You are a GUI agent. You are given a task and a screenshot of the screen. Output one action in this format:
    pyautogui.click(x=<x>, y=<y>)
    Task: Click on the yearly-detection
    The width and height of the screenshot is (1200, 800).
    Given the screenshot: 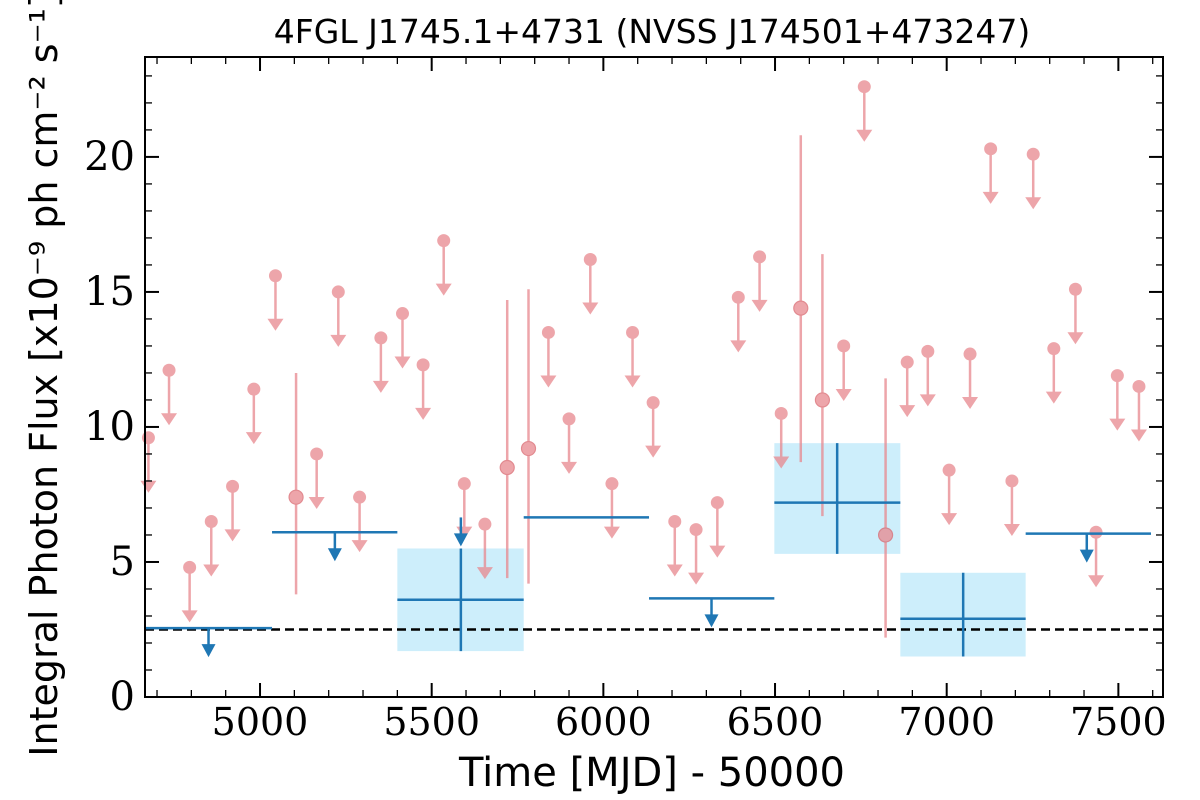 What is the action you would take?
    pyautogui.click(x=837, y=498)
    